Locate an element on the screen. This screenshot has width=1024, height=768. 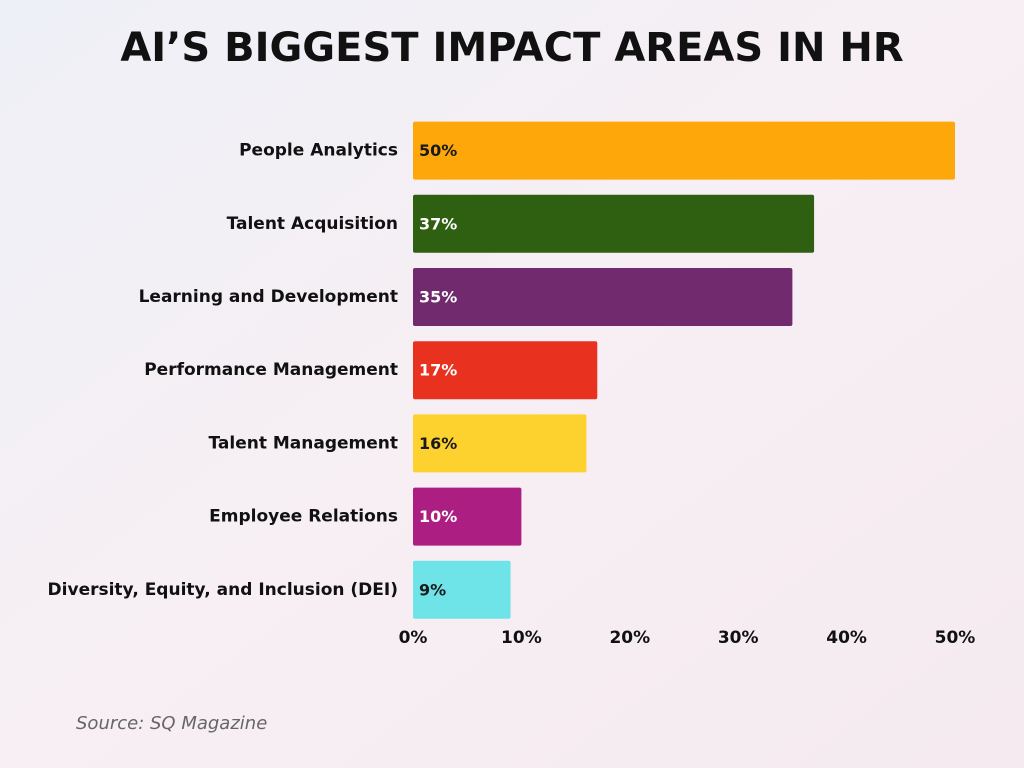
chart-title: AI’S BIGGEST IMPACT AREAS IN HR is located at coordinates (511, 48).